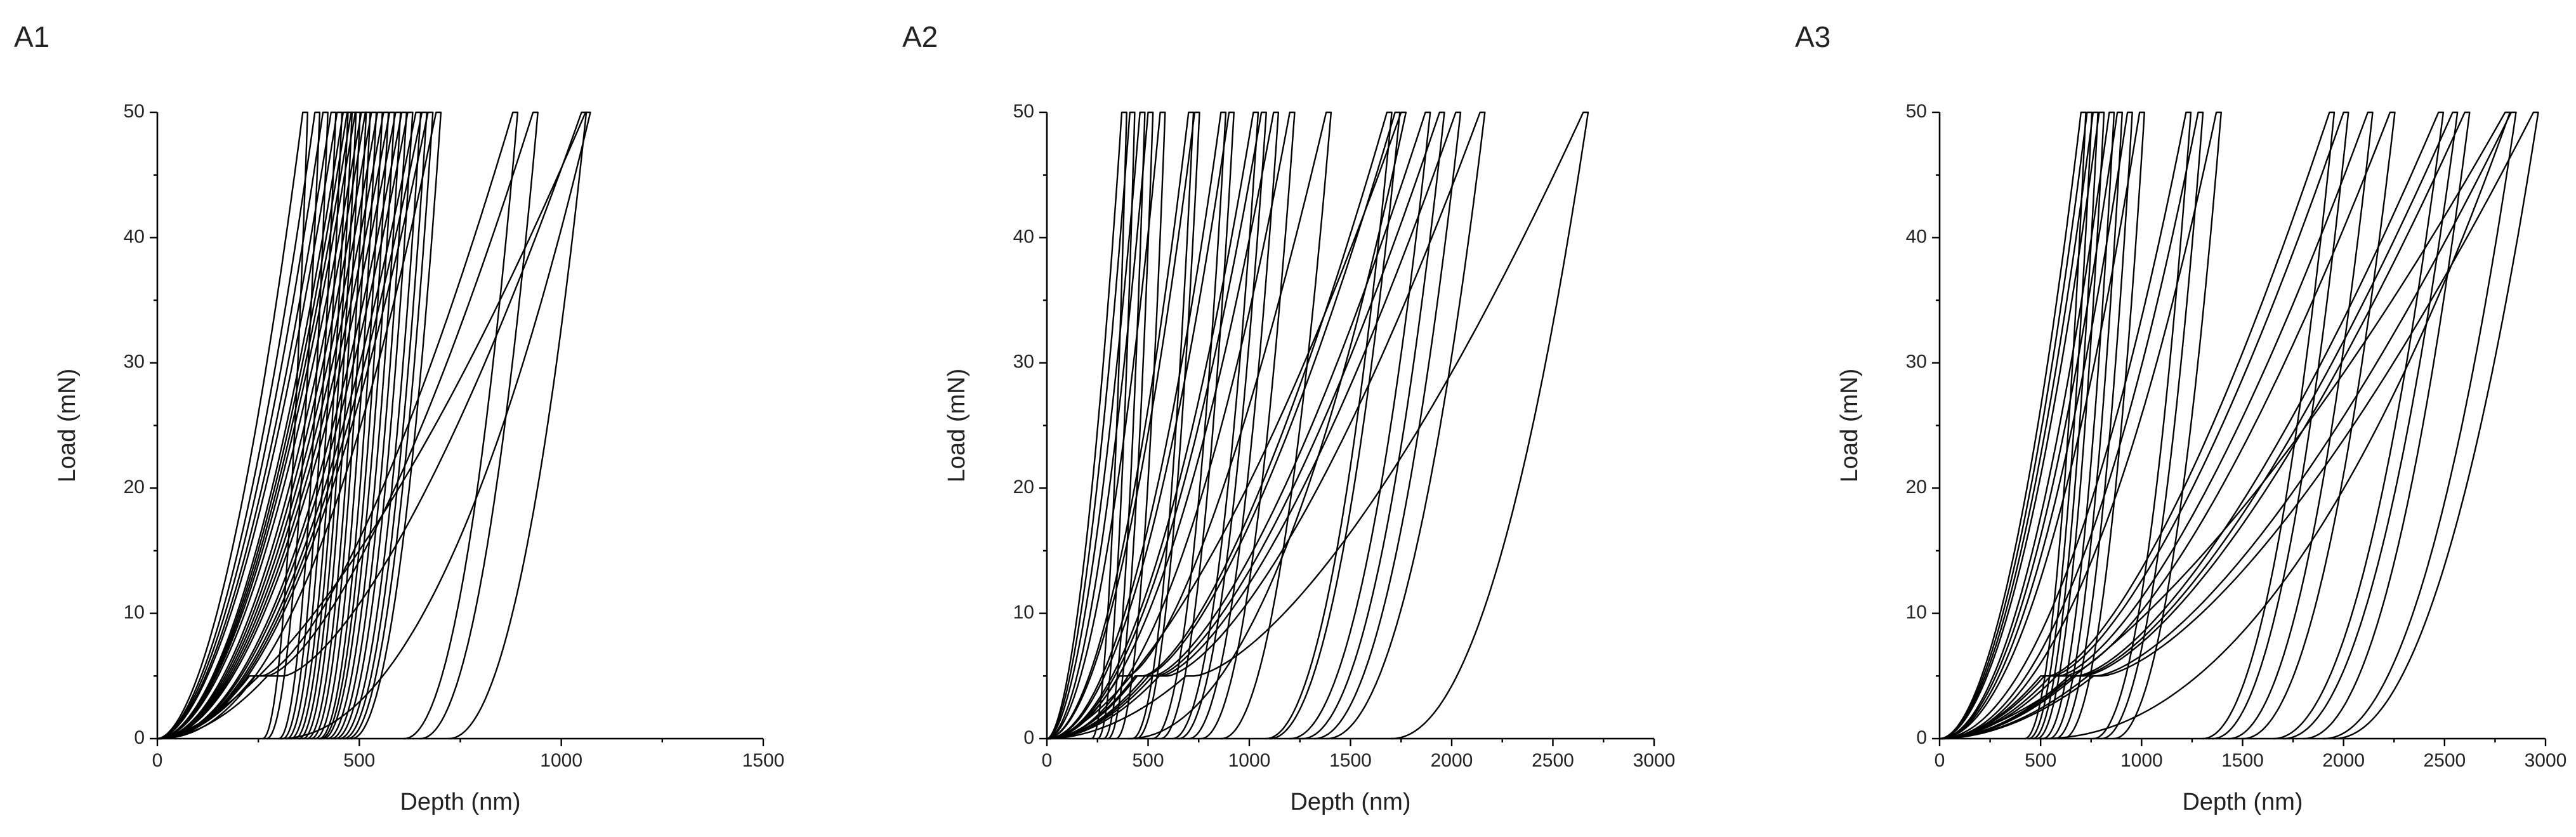 This screenshot has height=837, width=2576. I want to click on curve-group, so click(374, 425).